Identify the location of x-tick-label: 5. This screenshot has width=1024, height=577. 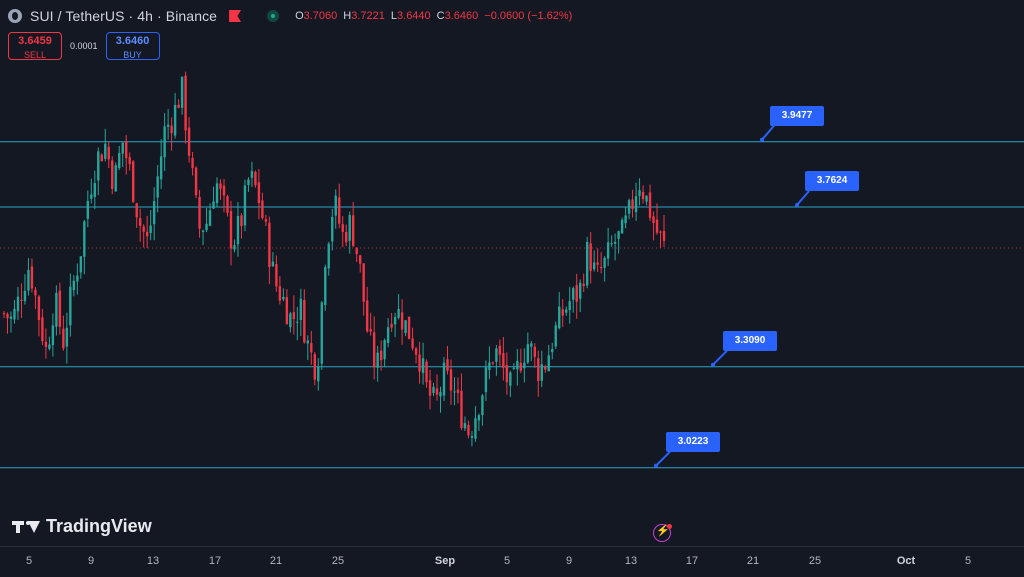
(968, 561).